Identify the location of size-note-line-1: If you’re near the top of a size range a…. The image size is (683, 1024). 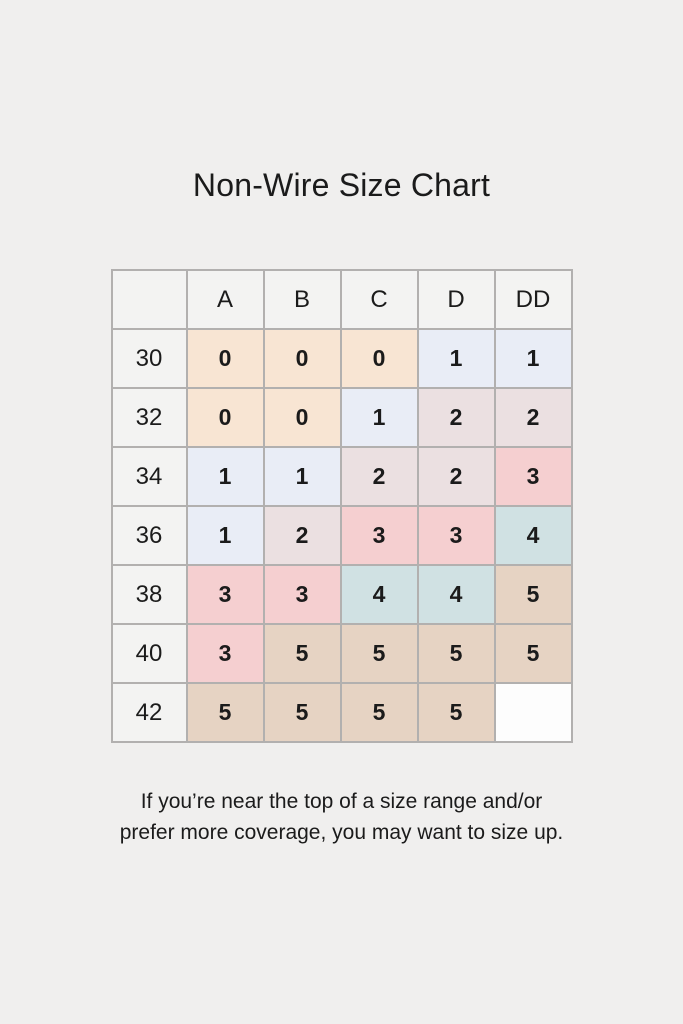
(341, 801).